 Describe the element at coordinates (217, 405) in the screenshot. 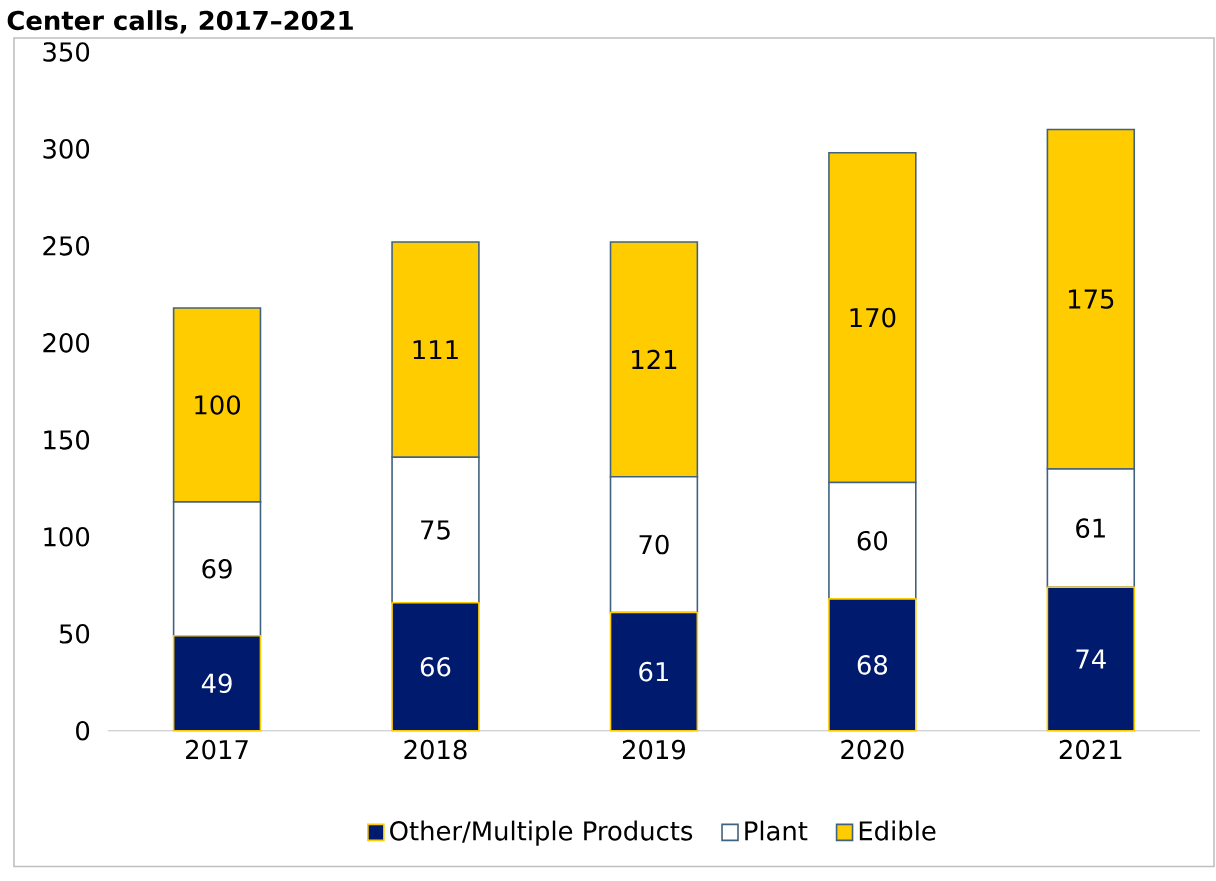

I see `data-label: 100` at that location.